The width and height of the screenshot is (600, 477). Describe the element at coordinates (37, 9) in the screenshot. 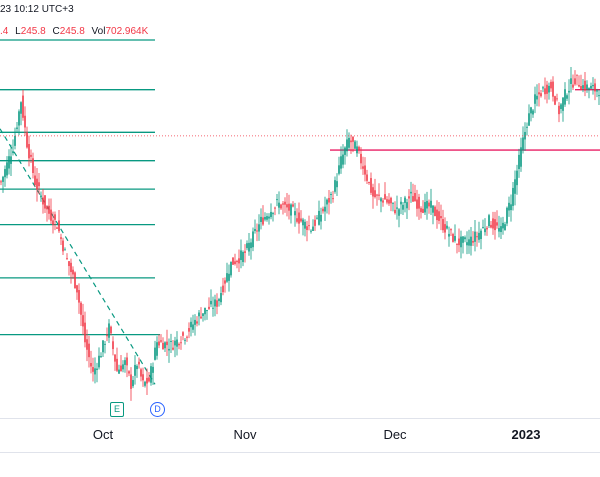

I see `chart-legend-datetime: 23 10:12 UTC+3` at that location.